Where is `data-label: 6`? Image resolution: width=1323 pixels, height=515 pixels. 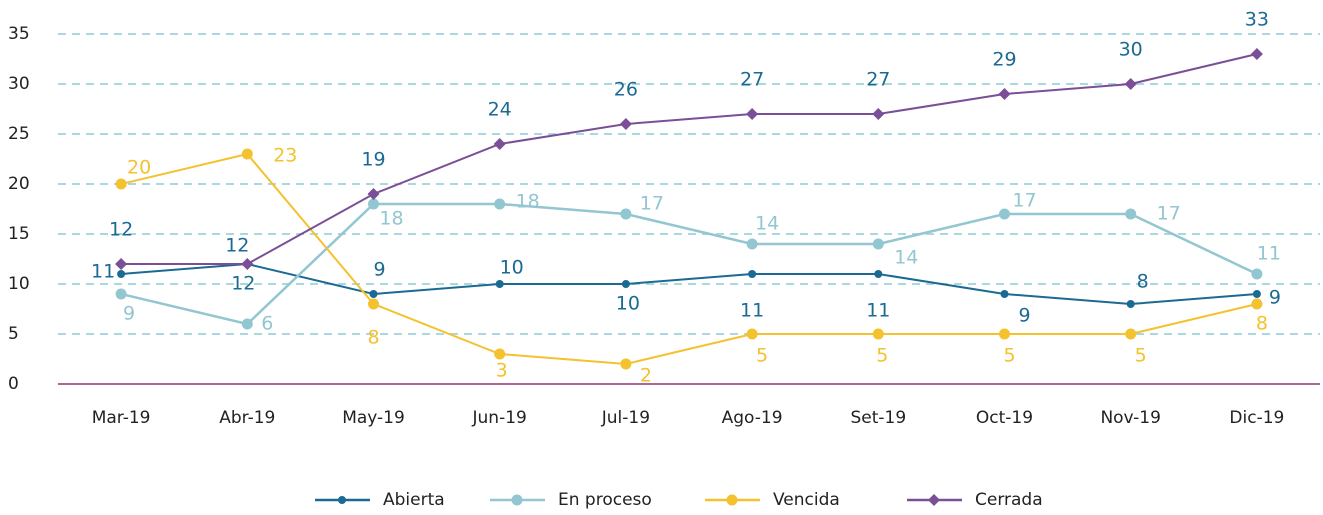 data-label: 6 is located at coordinates (267, 324).